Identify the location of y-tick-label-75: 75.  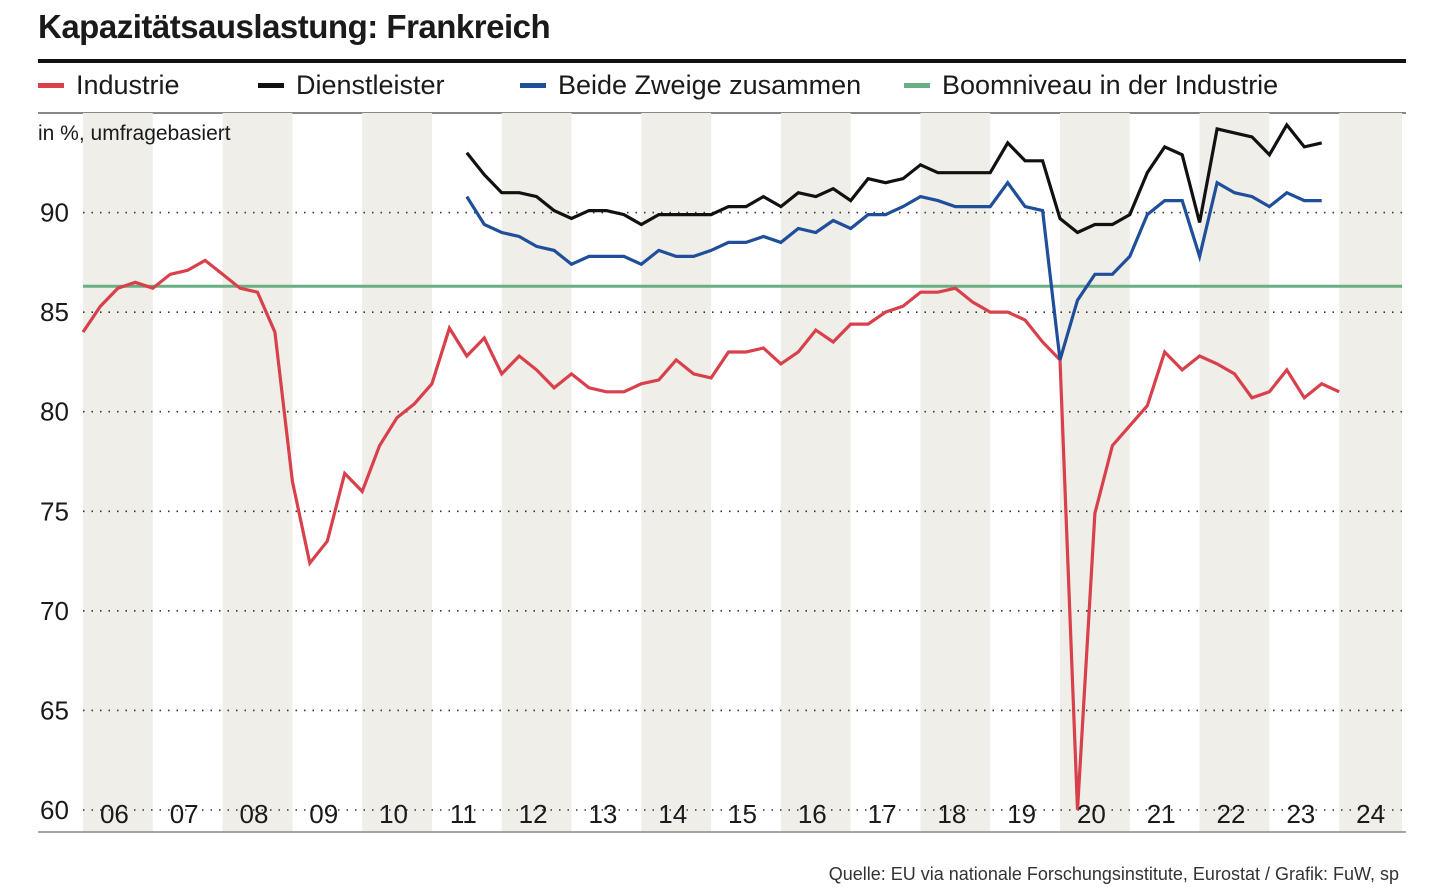
(54, 511).